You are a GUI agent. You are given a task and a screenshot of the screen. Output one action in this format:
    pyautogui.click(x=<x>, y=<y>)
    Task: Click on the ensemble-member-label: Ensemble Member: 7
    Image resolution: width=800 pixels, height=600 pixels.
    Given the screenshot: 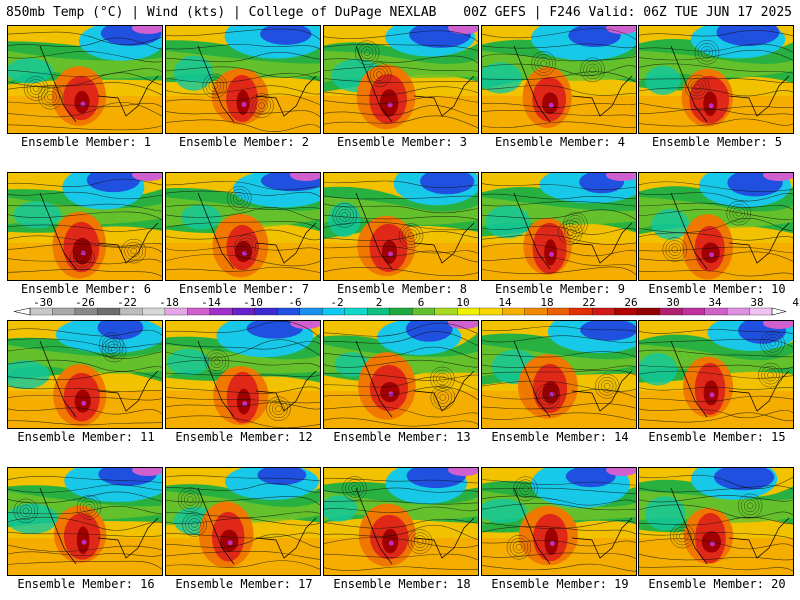 What is the action you would take?
    pyautogui.click(x=244, y=289)
    